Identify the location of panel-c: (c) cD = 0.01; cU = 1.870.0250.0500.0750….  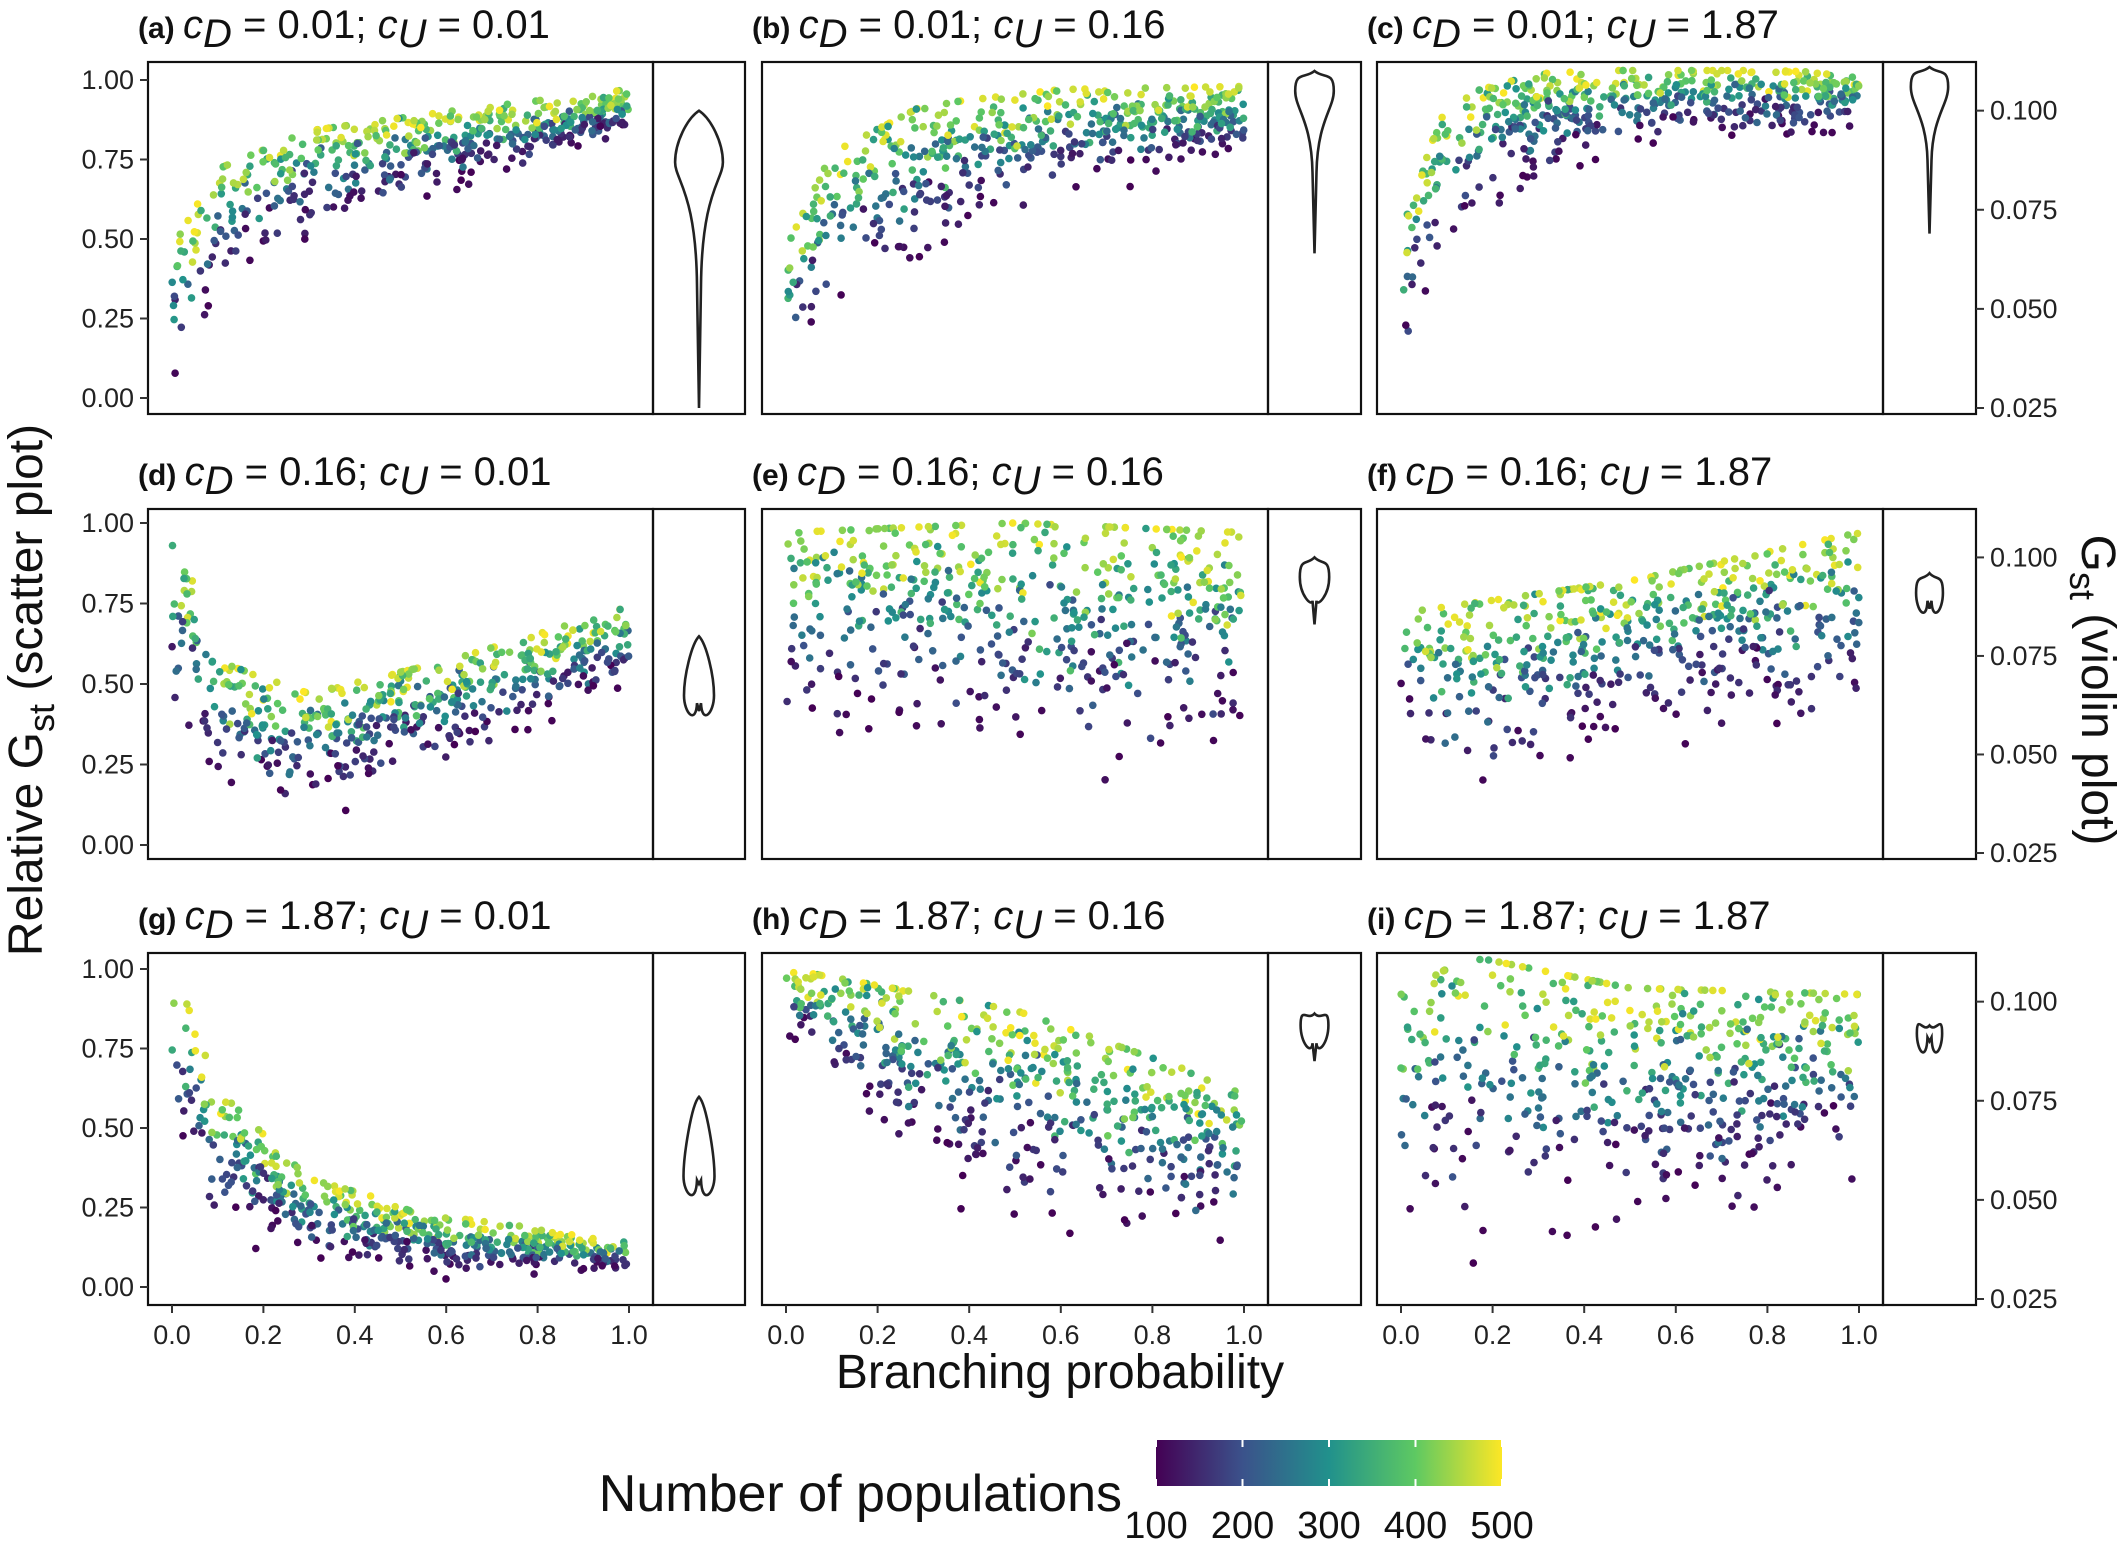
(1712, 213).